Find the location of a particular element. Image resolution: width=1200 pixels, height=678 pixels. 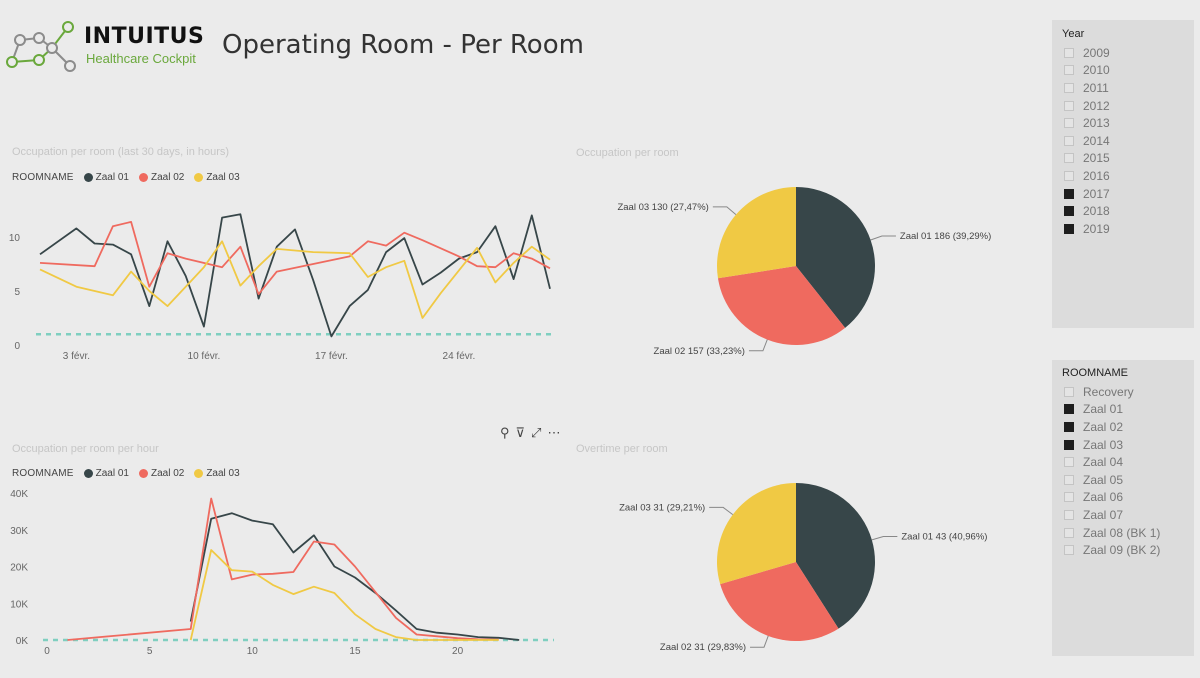

line-chart-days: 0 5 10 3 févr. 10 févr. 17 févr. 24 févr. is located at coordinates (285, 280).